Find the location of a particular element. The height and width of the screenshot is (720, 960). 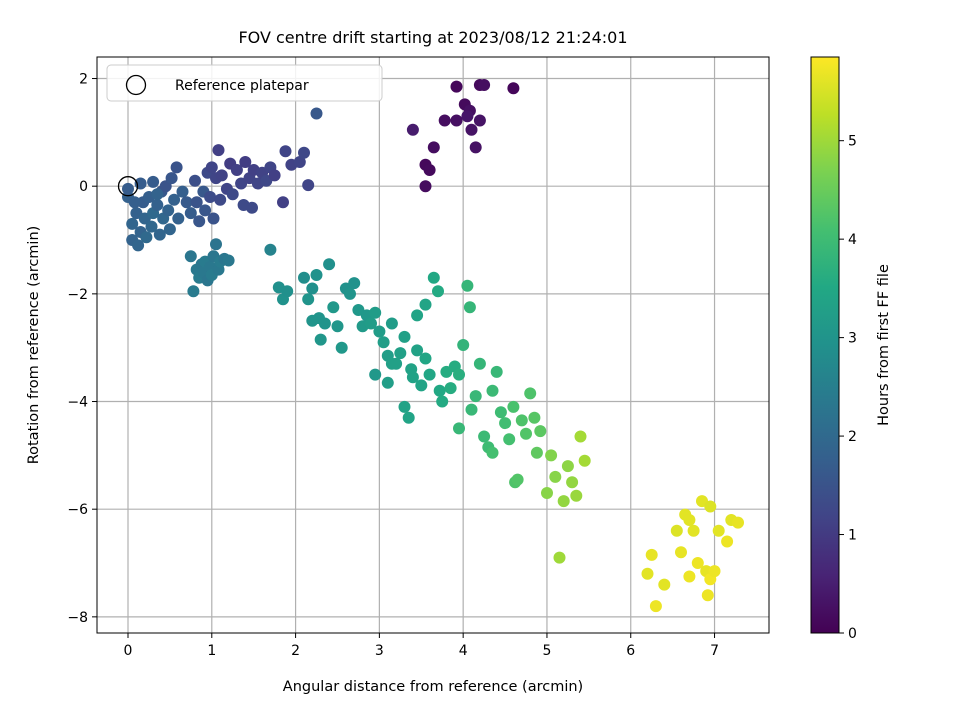

legend: Reference platepar is located at coordinates (244, 83).